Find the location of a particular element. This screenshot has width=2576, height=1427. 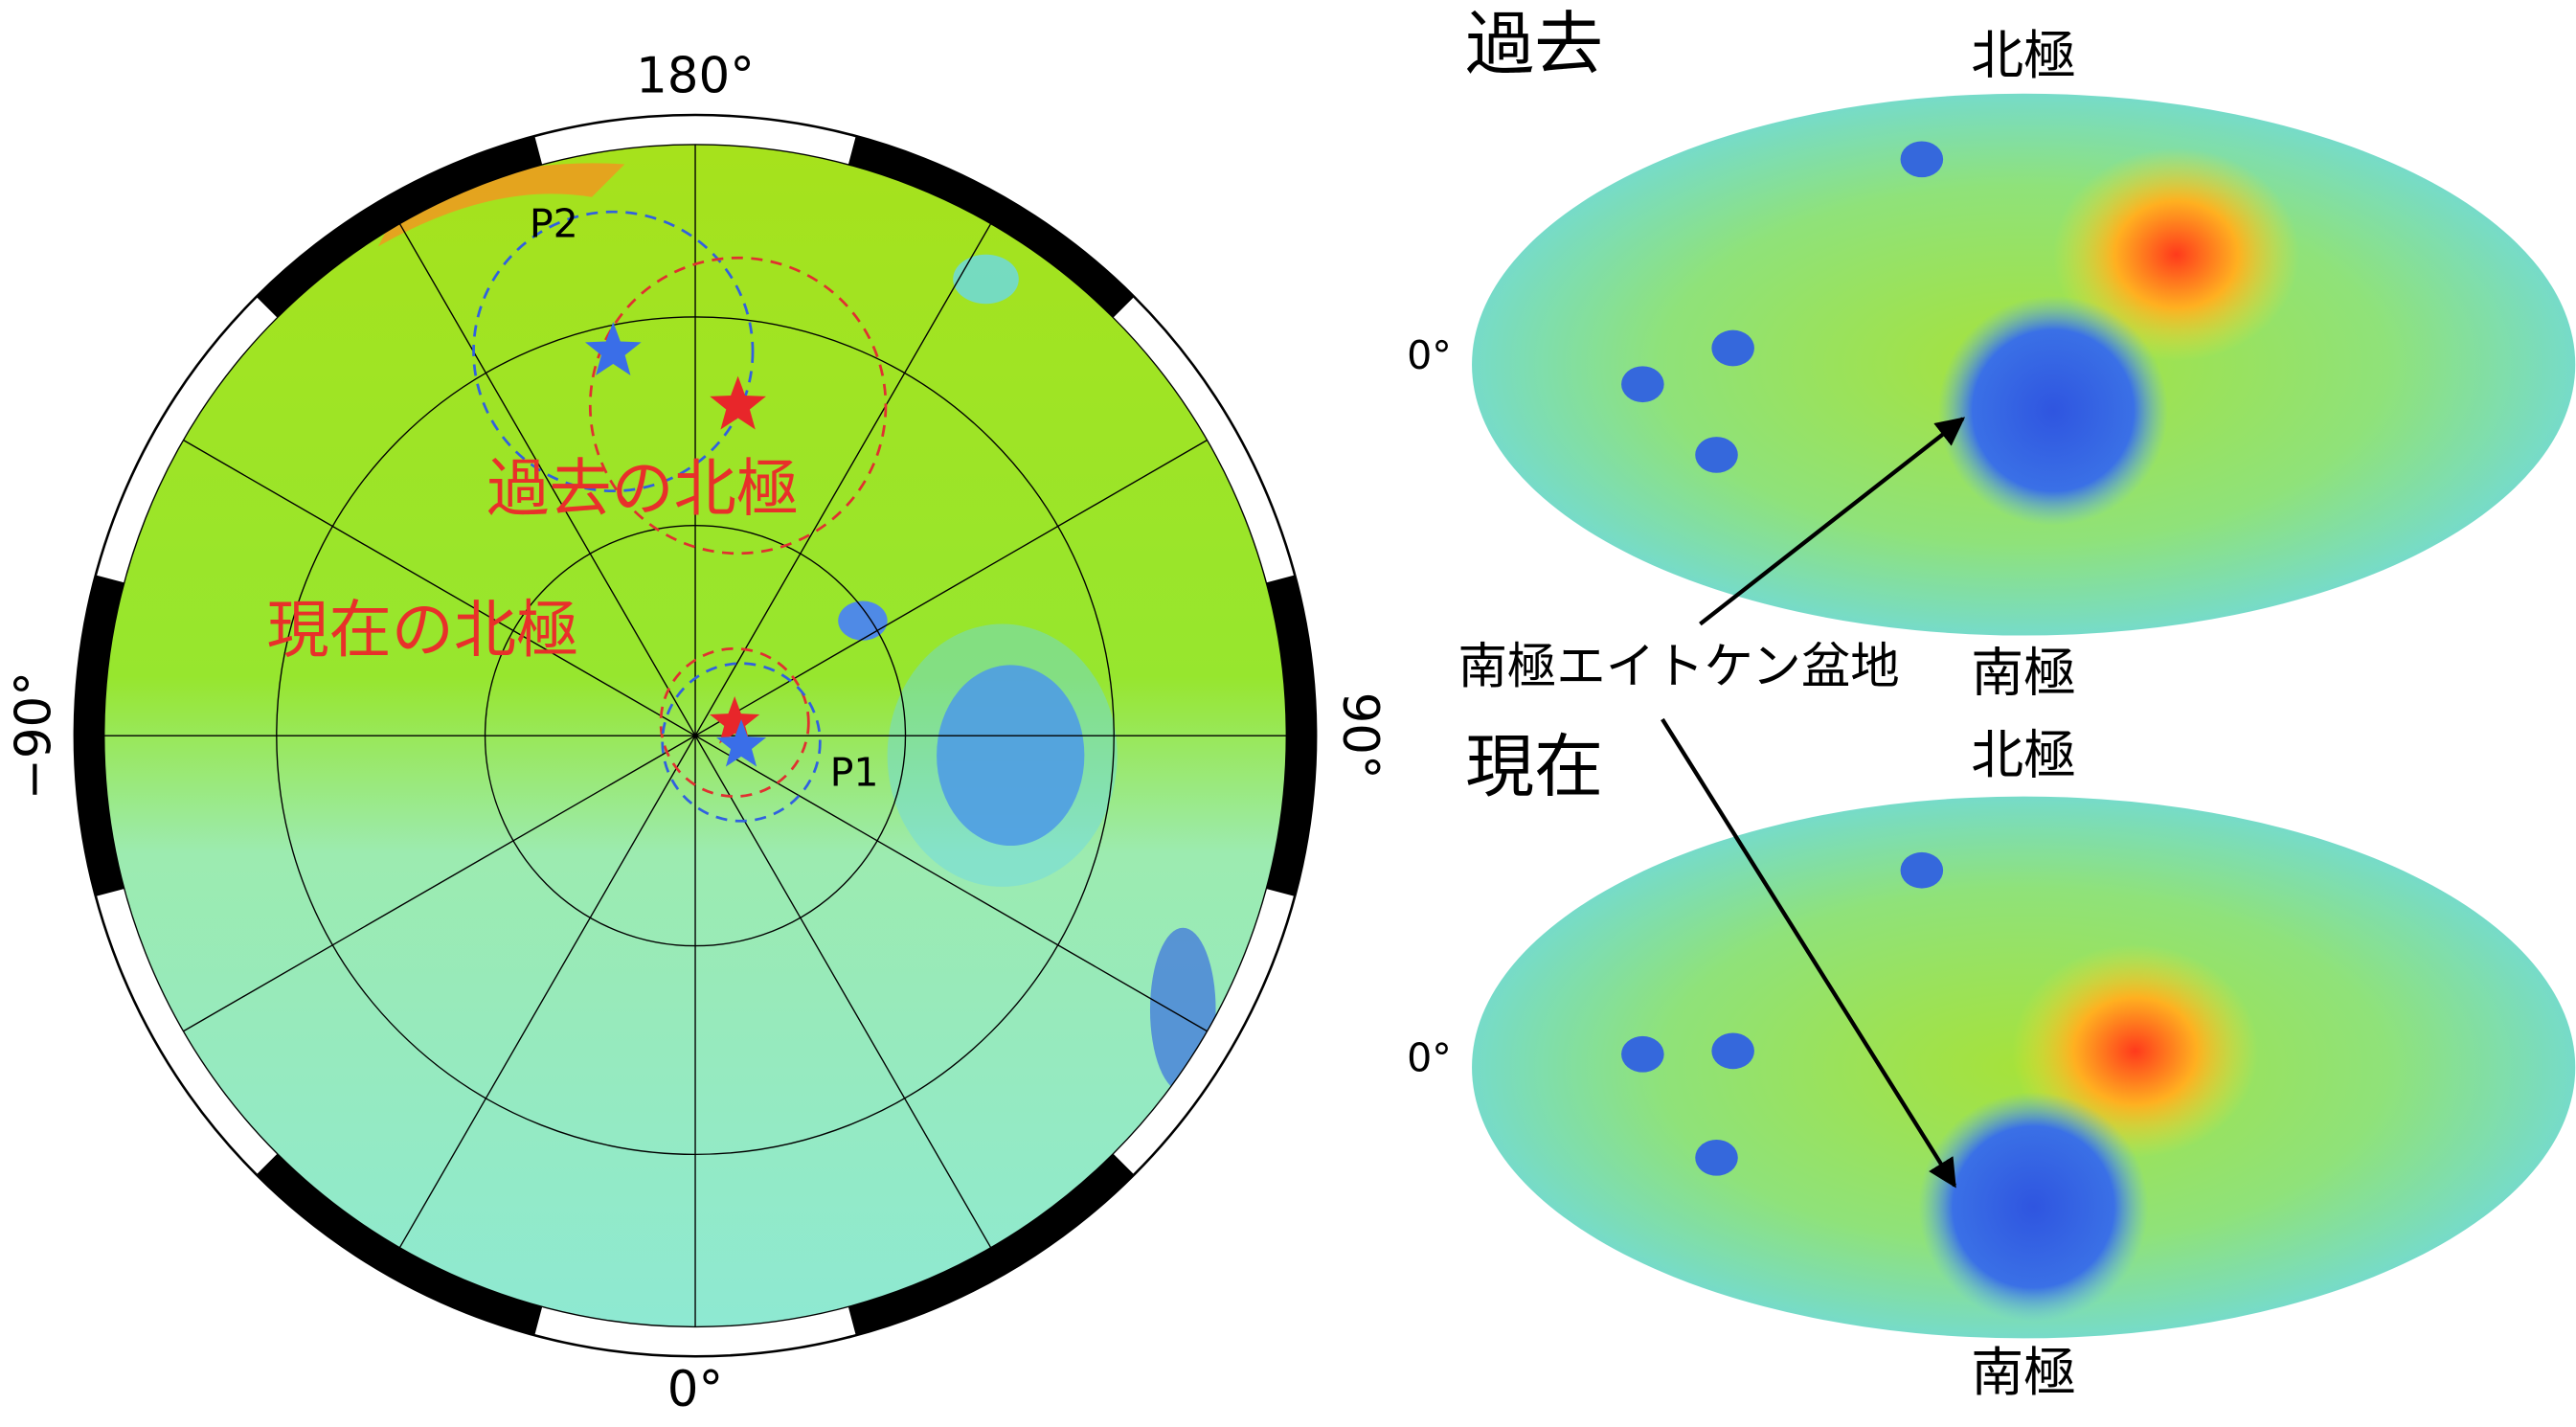

point-label: P1 is located at coordinates (854, 772).